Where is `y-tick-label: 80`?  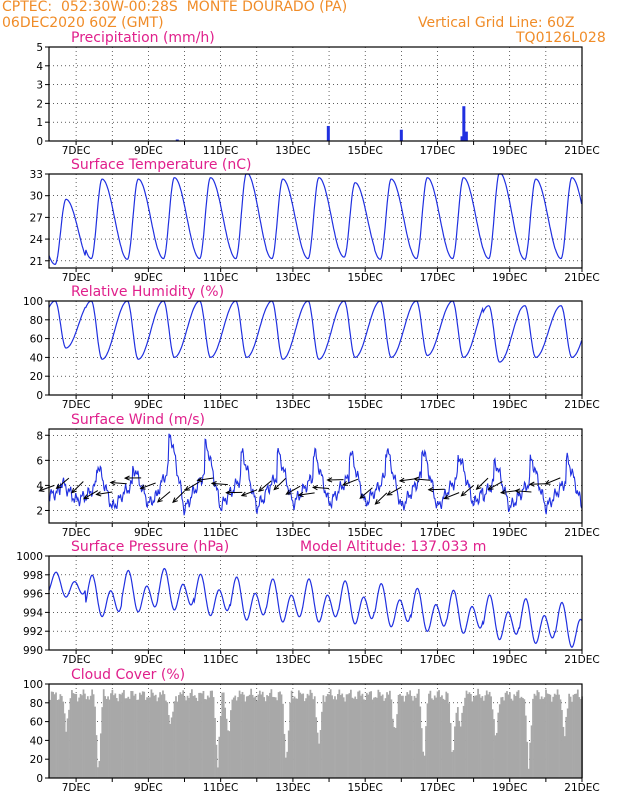
y-tick-label: 80 is located at coordinates (36, 704).